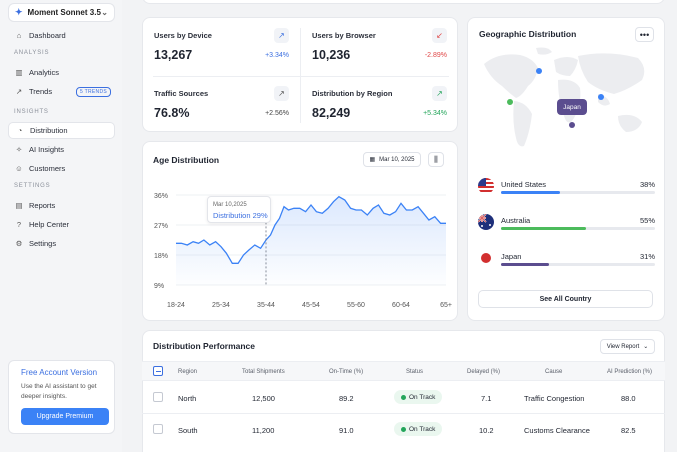 This screenshot has width=677, height=452. Describe the element at coordinates (486, 186) in the screenshot. I see `us-flag-icon` at that location.